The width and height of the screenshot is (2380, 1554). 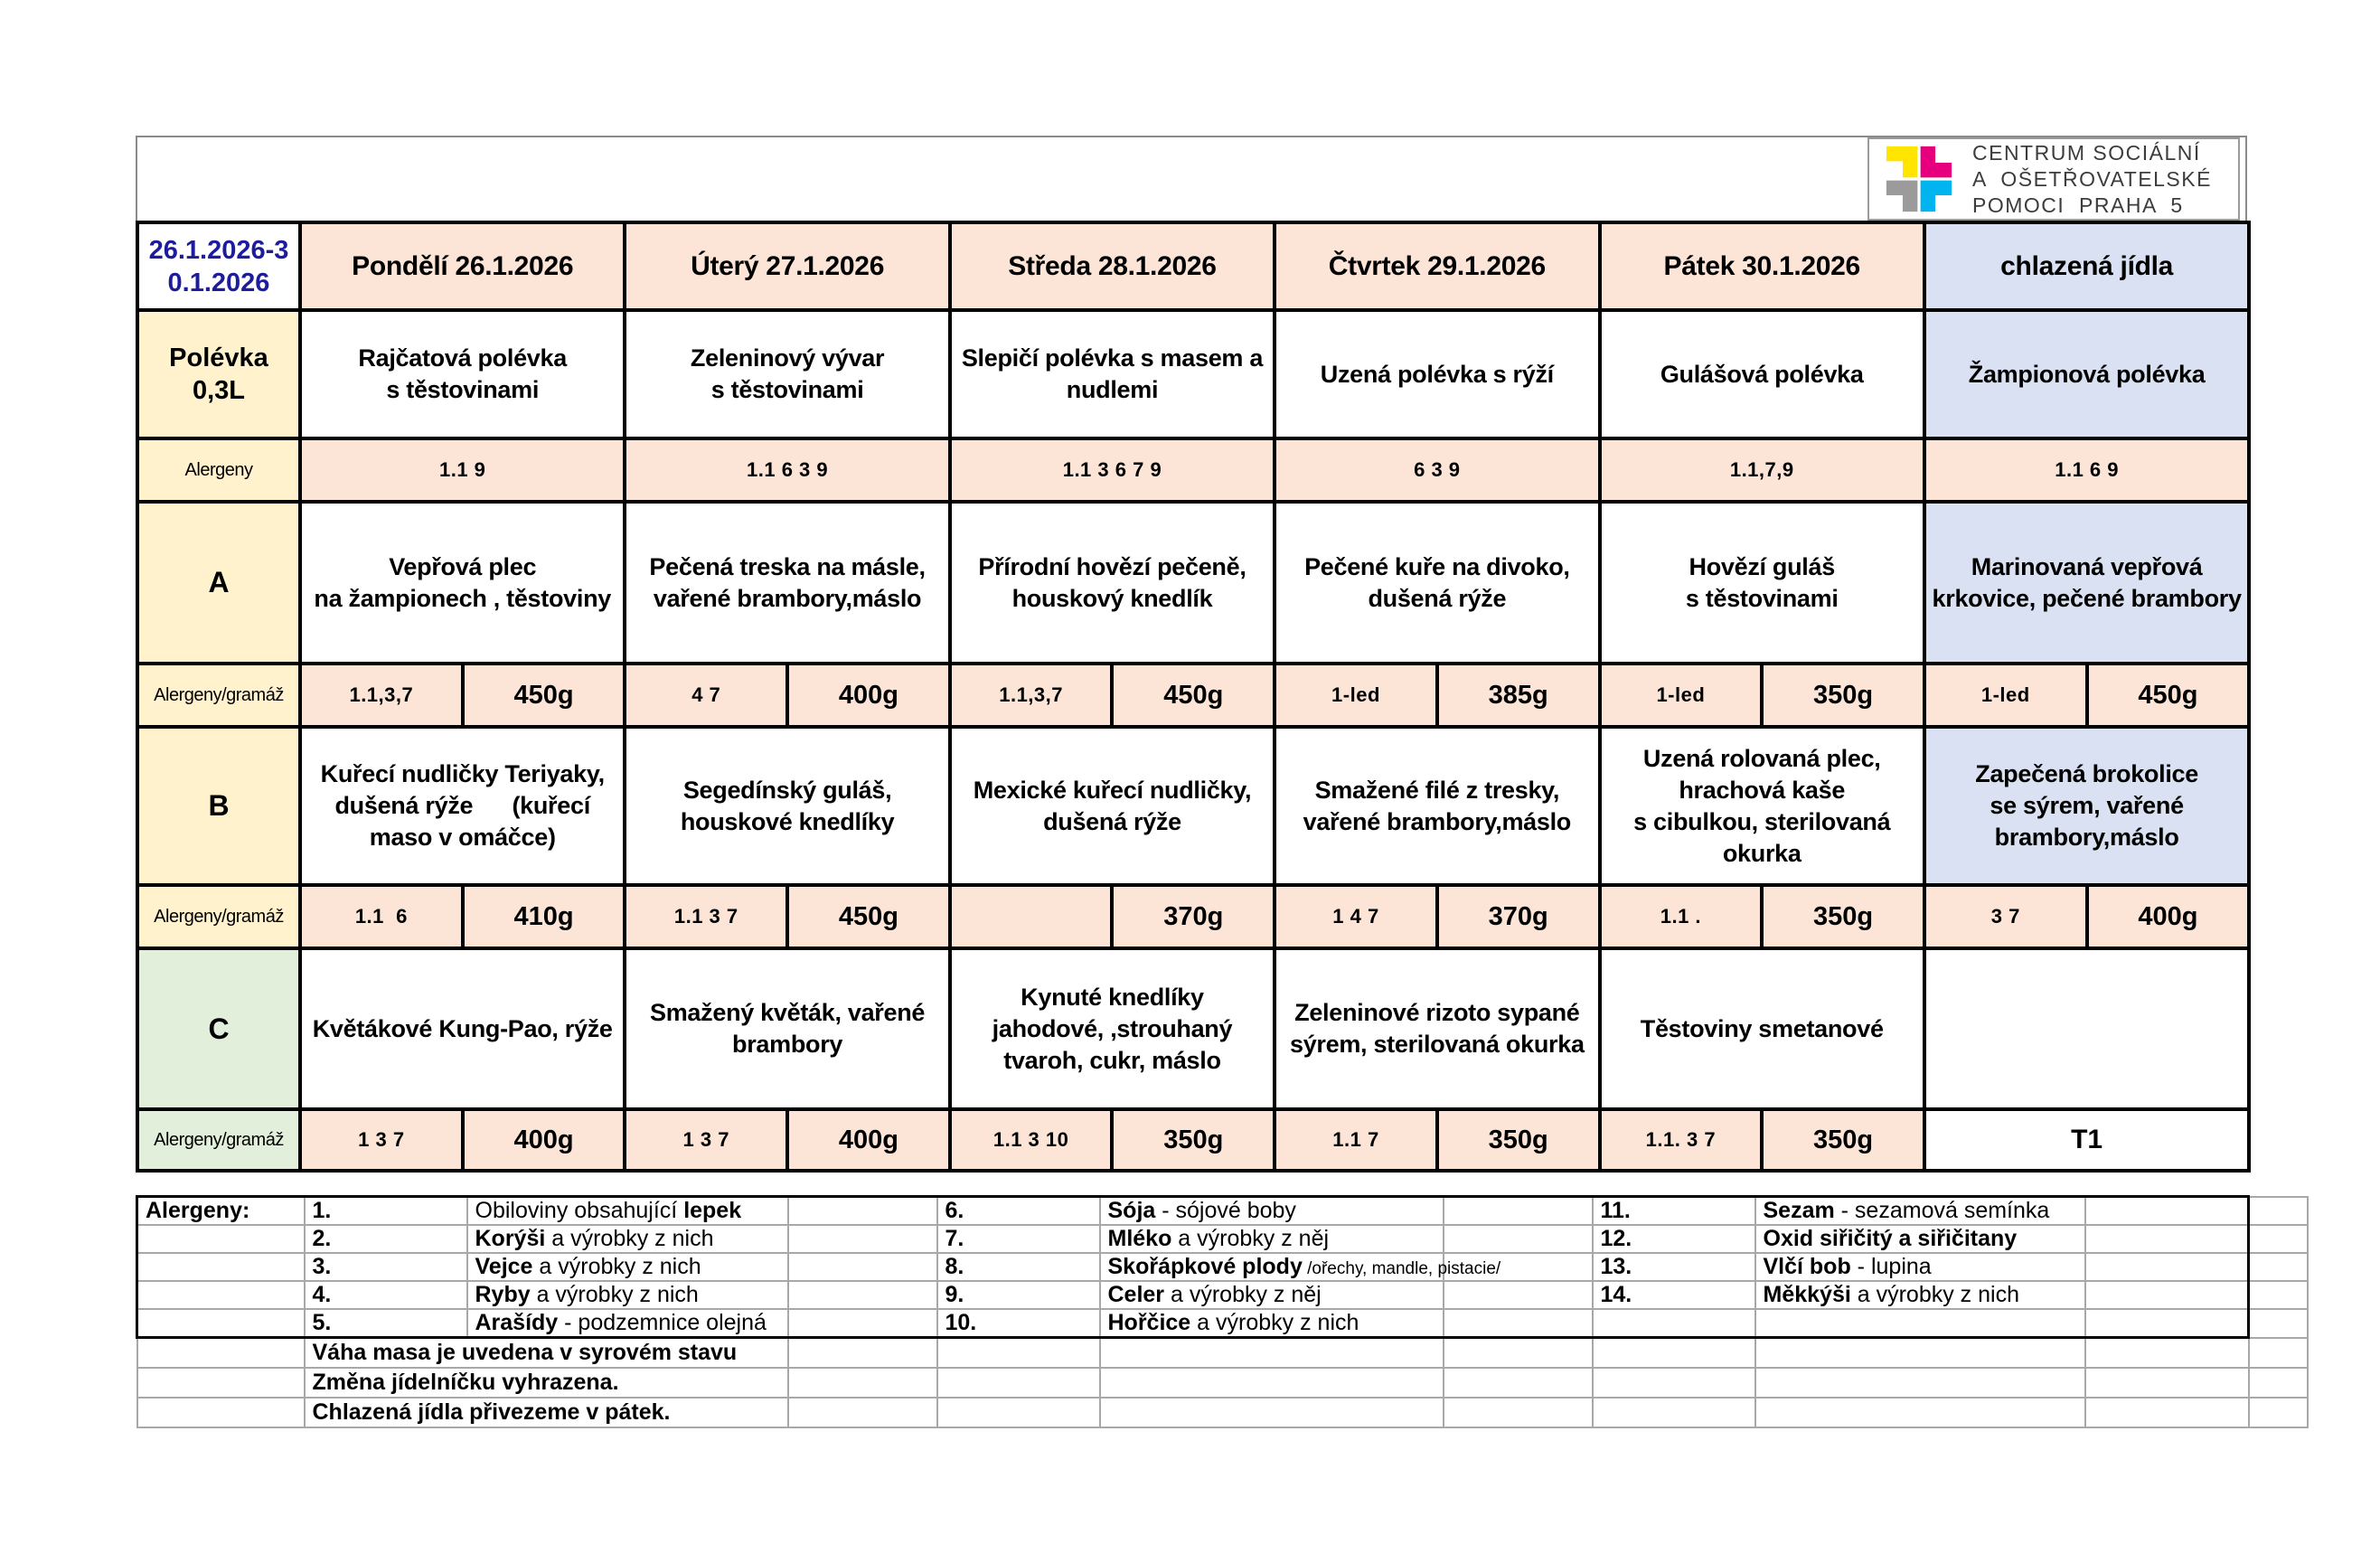 I want to click on legend-item-text: Korýši a výrobky z nich, so click(x=627, y=1239).